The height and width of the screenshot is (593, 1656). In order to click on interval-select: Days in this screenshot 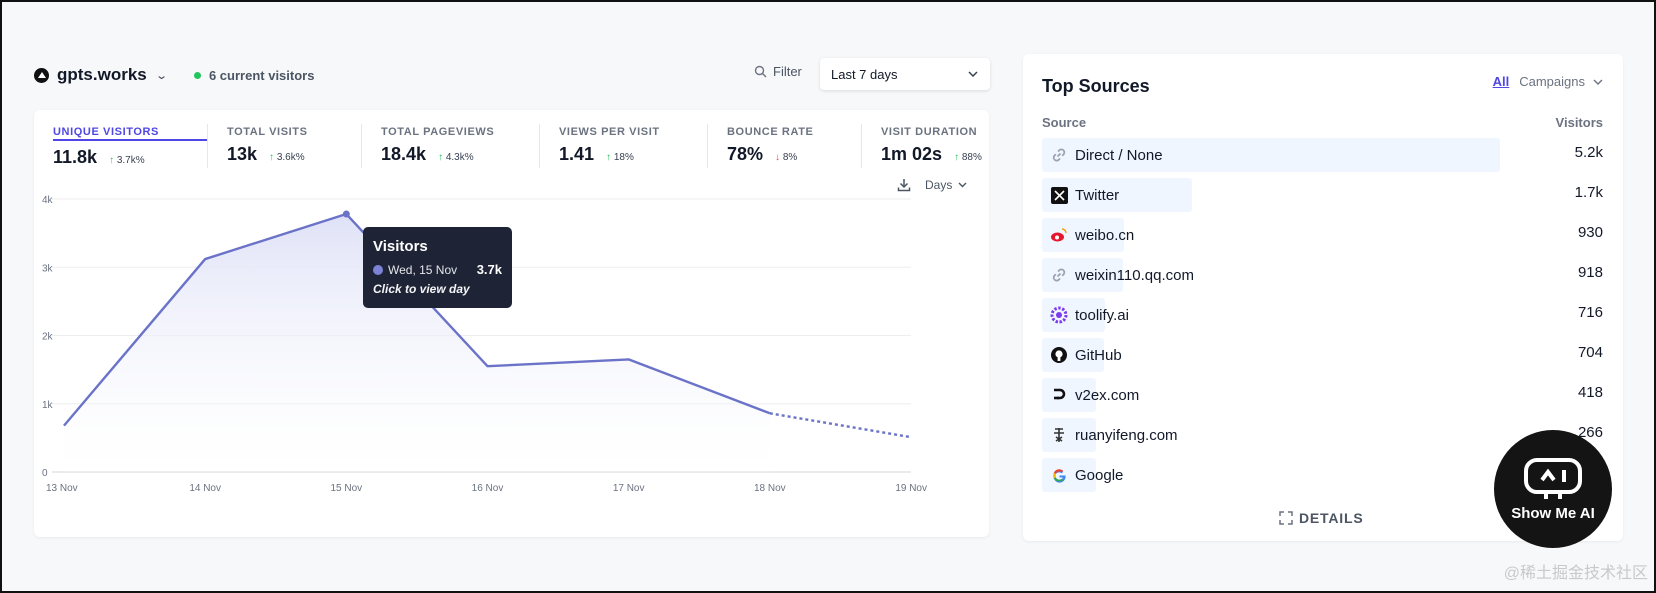, I will do `click(939, 185)`.